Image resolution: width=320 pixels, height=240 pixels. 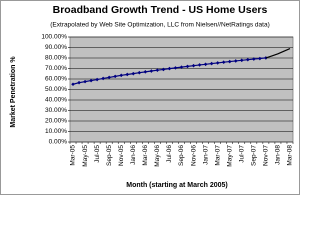 What do you see at coordinates (56, 47) in the screenshot?
I see `y-tick-label: 90.00%` at bounding box center [56, 47].